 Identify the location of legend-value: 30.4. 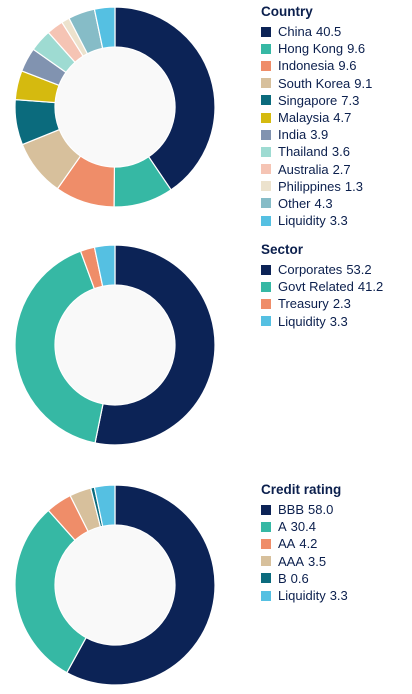
(303, 527).